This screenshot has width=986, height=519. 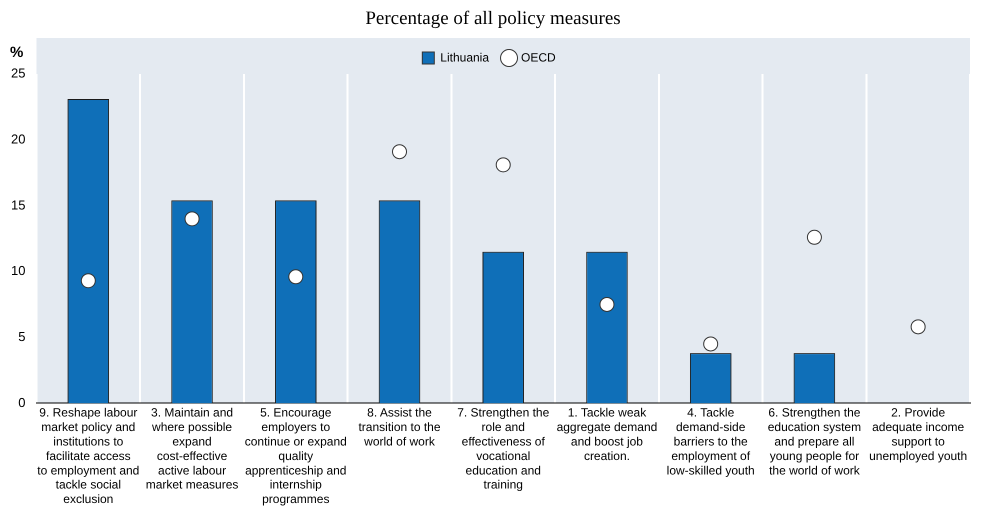 I want to click on y-tick-label: 5, so click(x=22, y=336).